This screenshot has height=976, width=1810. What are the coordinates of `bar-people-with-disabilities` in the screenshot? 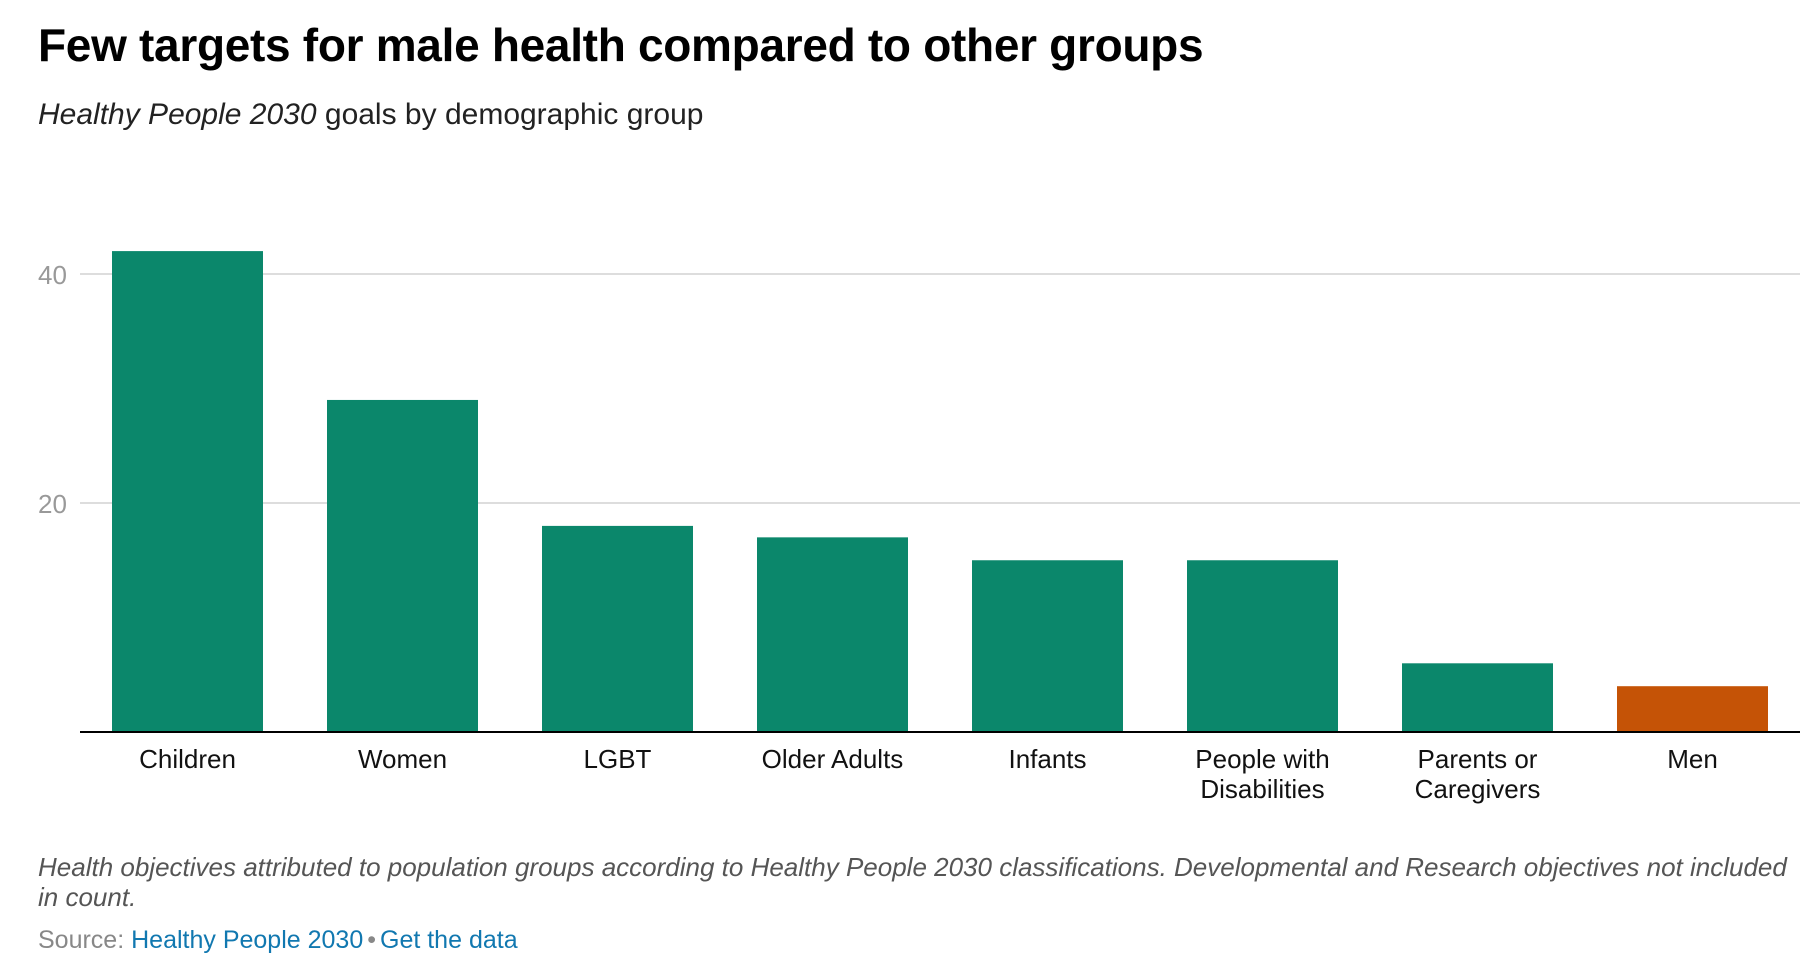 It's located at (1262, 646).